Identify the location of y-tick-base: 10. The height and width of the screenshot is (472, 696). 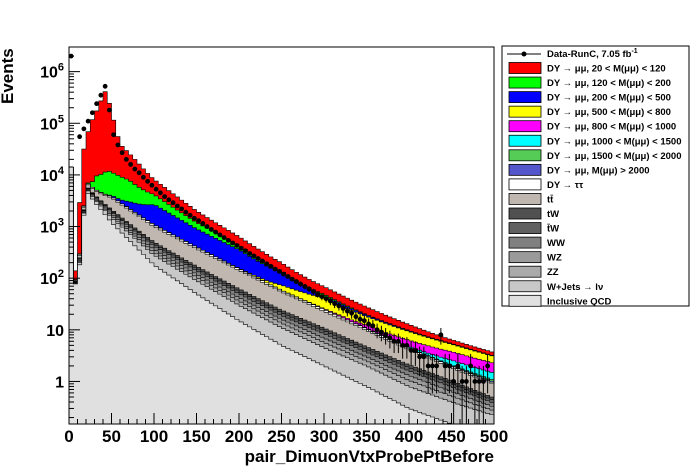
(49, 279).